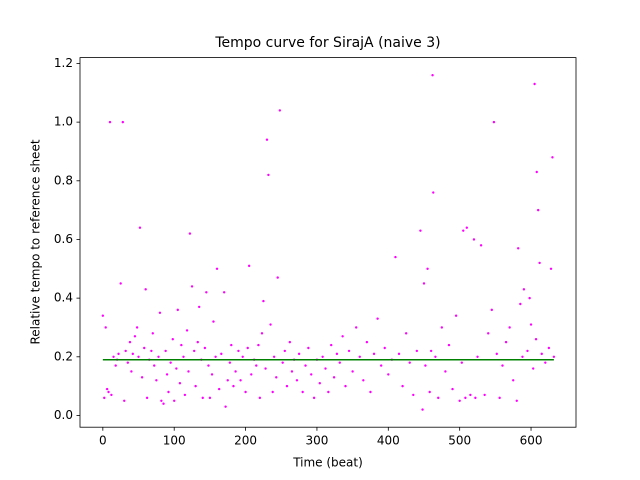 This screenshot has height=480, width=640. What do you see at coordinates (174, 441) in the screenshot?
I see `x-tick-label: 100` at bounding box center [174, 441].